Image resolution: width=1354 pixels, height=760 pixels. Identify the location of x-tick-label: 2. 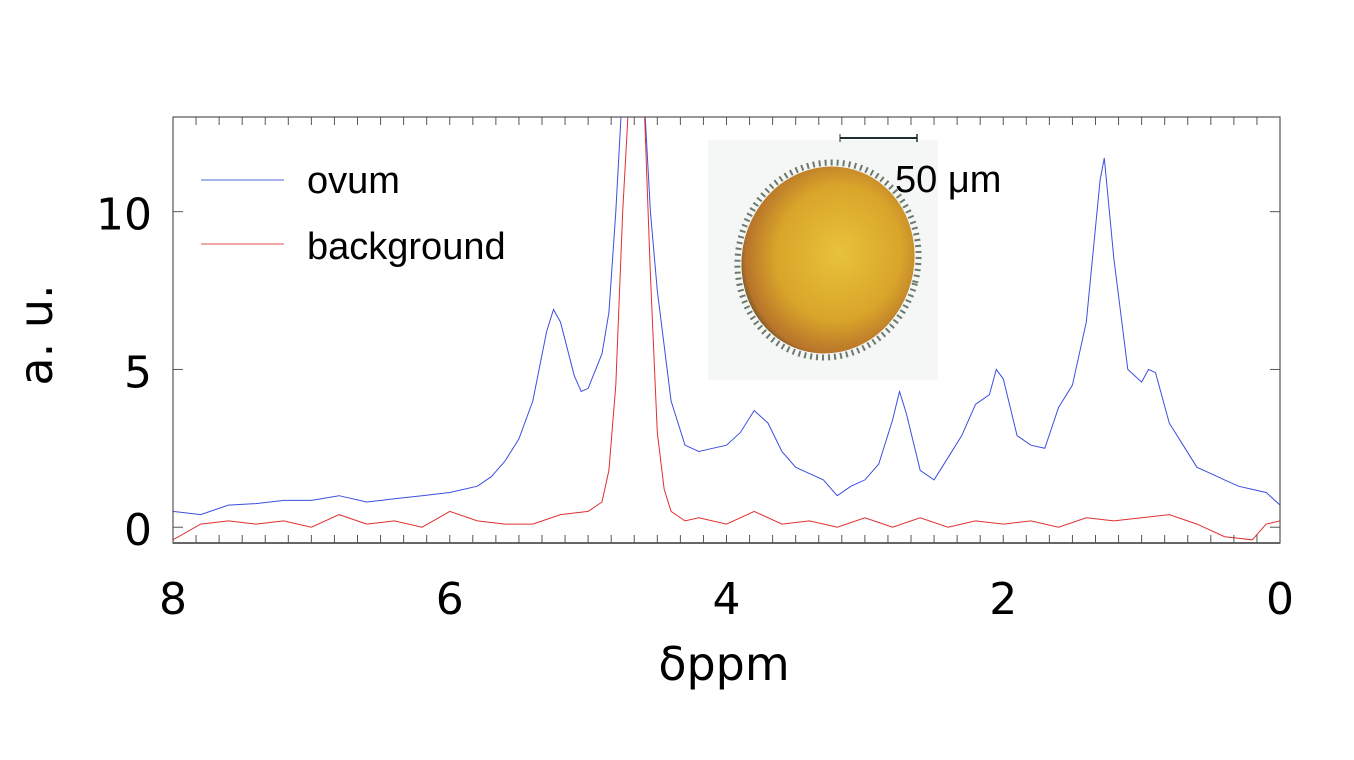
(1003, 599).